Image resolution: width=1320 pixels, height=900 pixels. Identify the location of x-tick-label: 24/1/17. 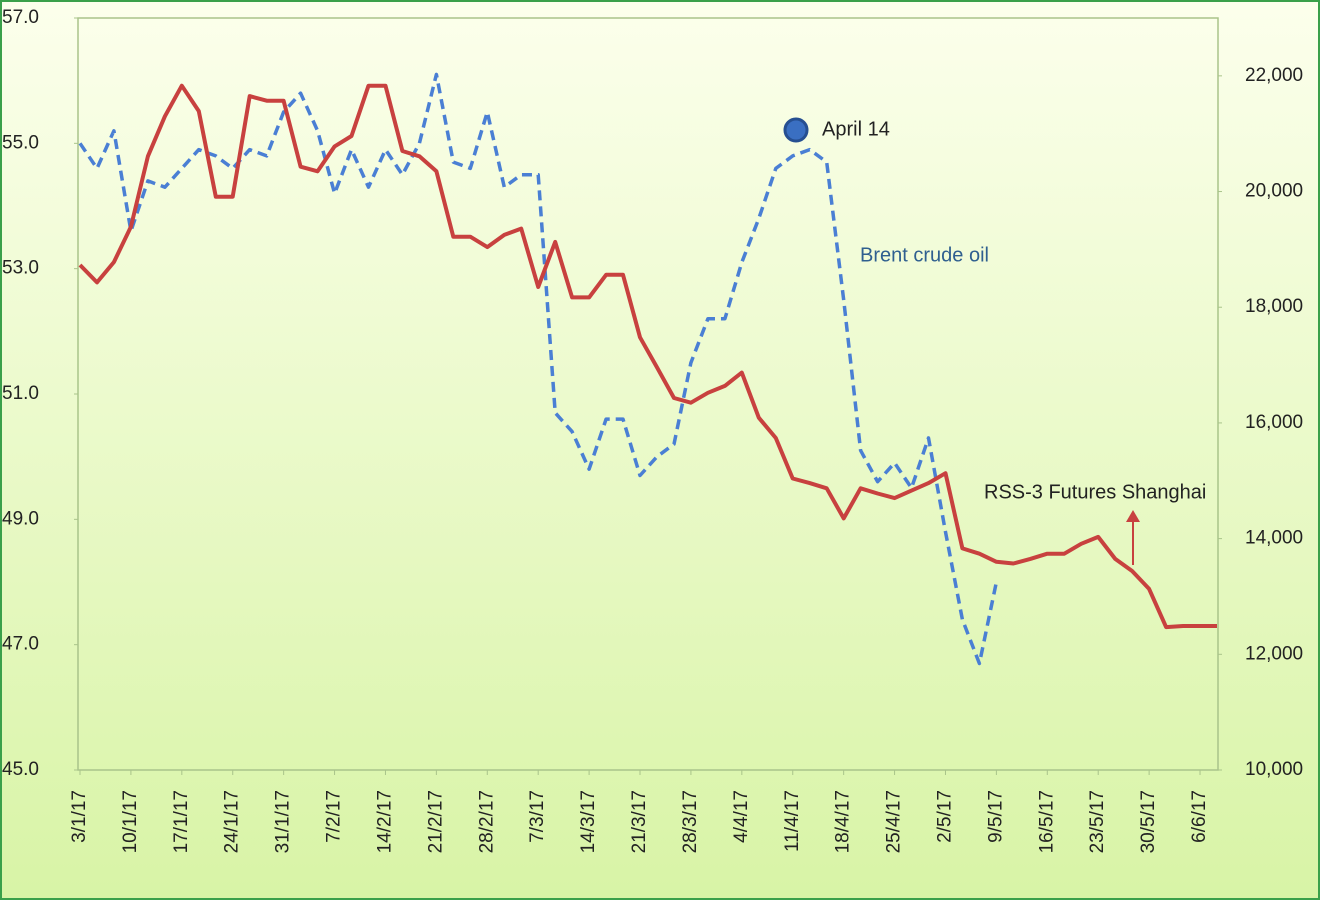
(232, 821).